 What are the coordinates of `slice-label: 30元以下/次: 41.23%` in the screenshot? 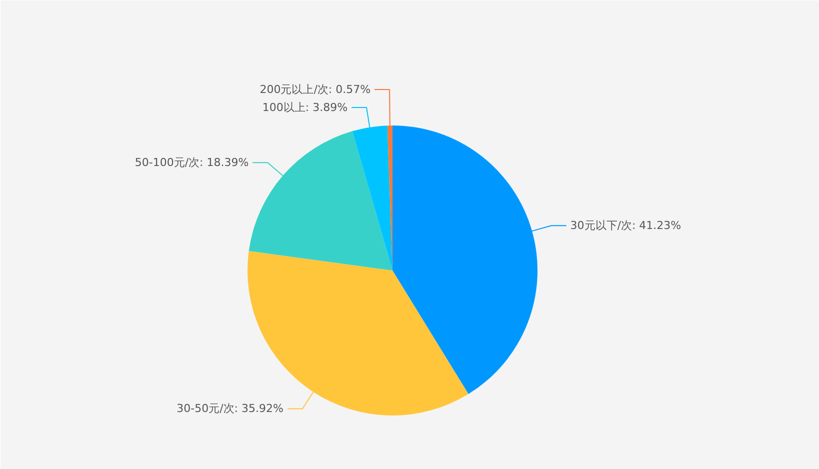 It's located at (626, 225).